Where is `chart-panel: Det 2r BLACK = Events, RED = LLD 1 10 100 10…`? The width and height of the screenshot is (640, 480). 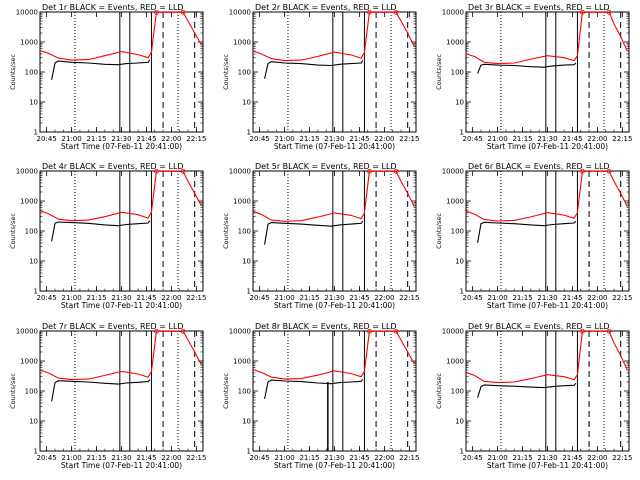
chart-panel: Det 2r BLACK = Events, RED = LLD 1 10 100 10… is located at coordinates (320, 77).